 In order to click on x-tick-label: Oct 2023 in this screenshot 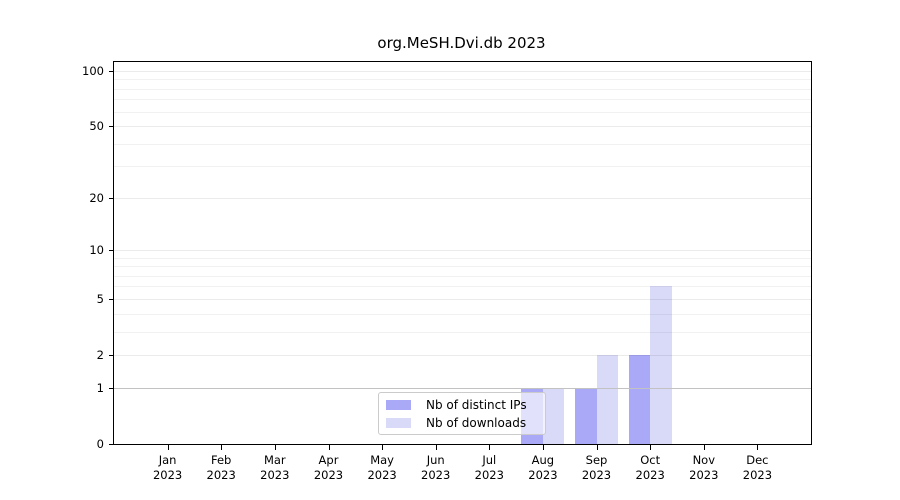, I will do `click(650, 468)`.